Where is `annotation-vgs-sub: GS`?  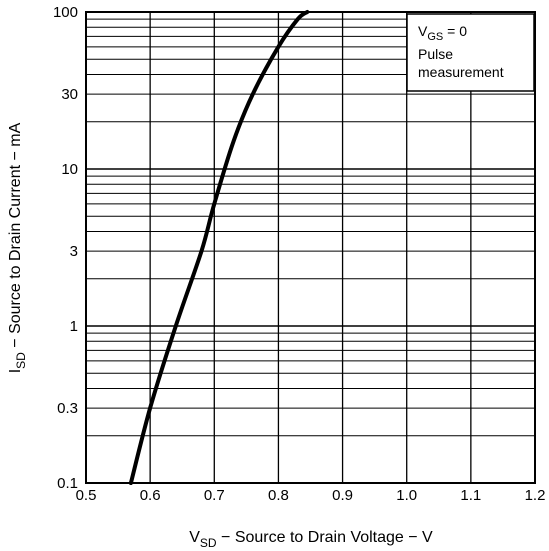 annotation-vgs-sub: GS is located at coordinates (435, 37).